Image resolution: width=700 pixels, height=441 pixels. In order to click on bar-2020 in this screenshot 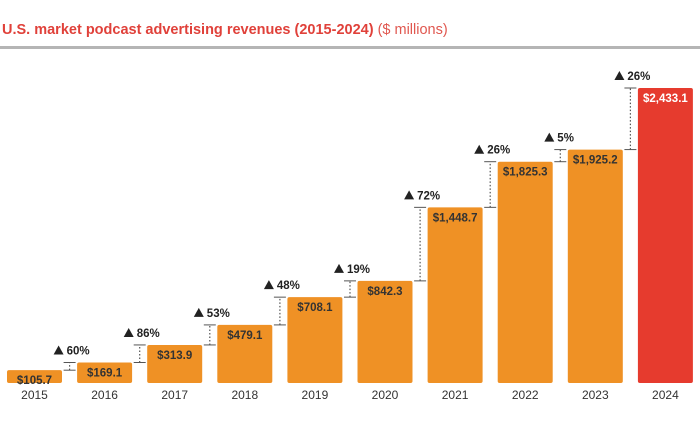, I will do `click(385, 331)`.